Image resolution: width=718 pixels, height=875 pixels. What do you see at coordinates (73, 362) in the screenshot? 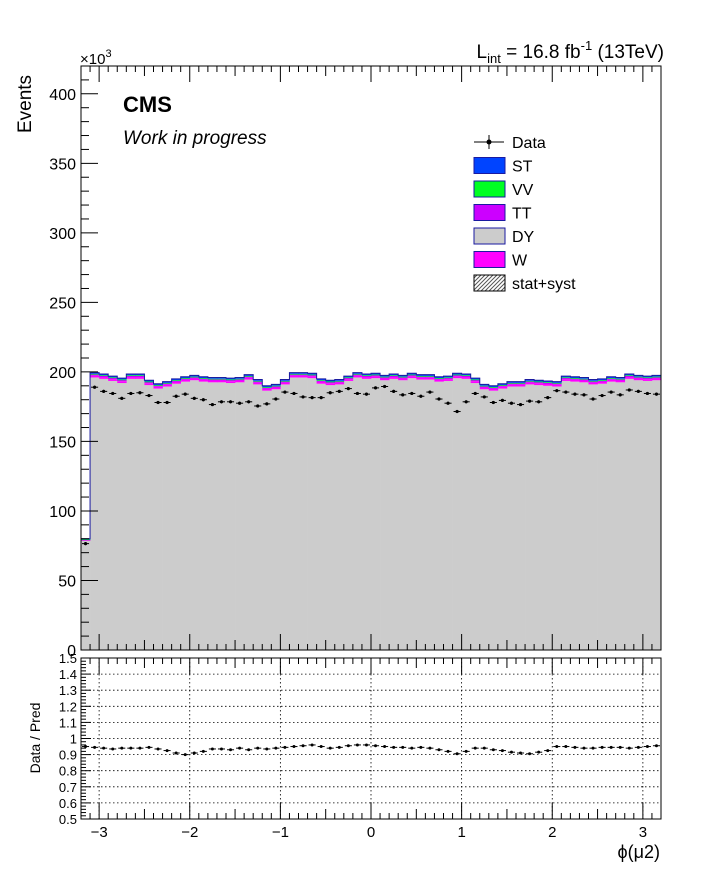
I see `main-y-axis: 0 50 100 150 200 250 300 350 400` at bounding box center [73, 362].